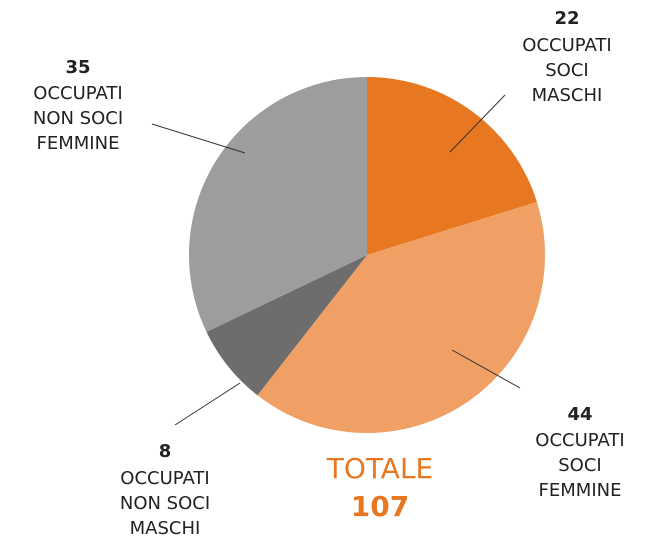 Image resolution: width=670 pixels, height=539 pixels. I want to click on data-label: 44, so click(580, 414).